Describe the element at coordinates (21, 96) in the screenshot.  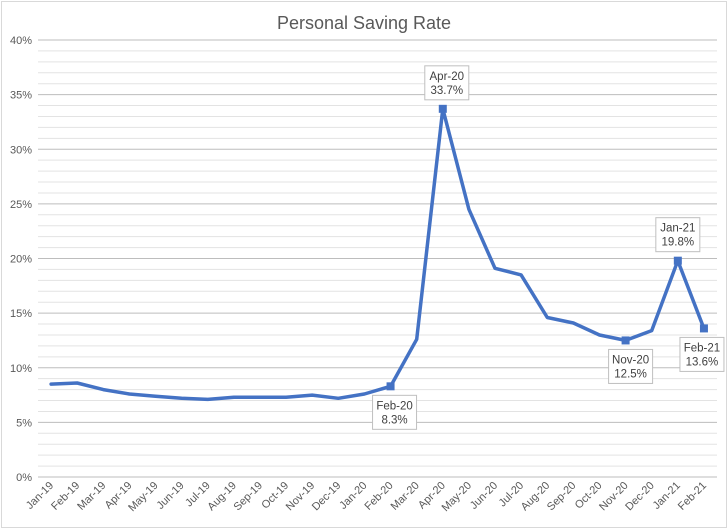
I see `y-axis-tick-label: 35%` at that location.